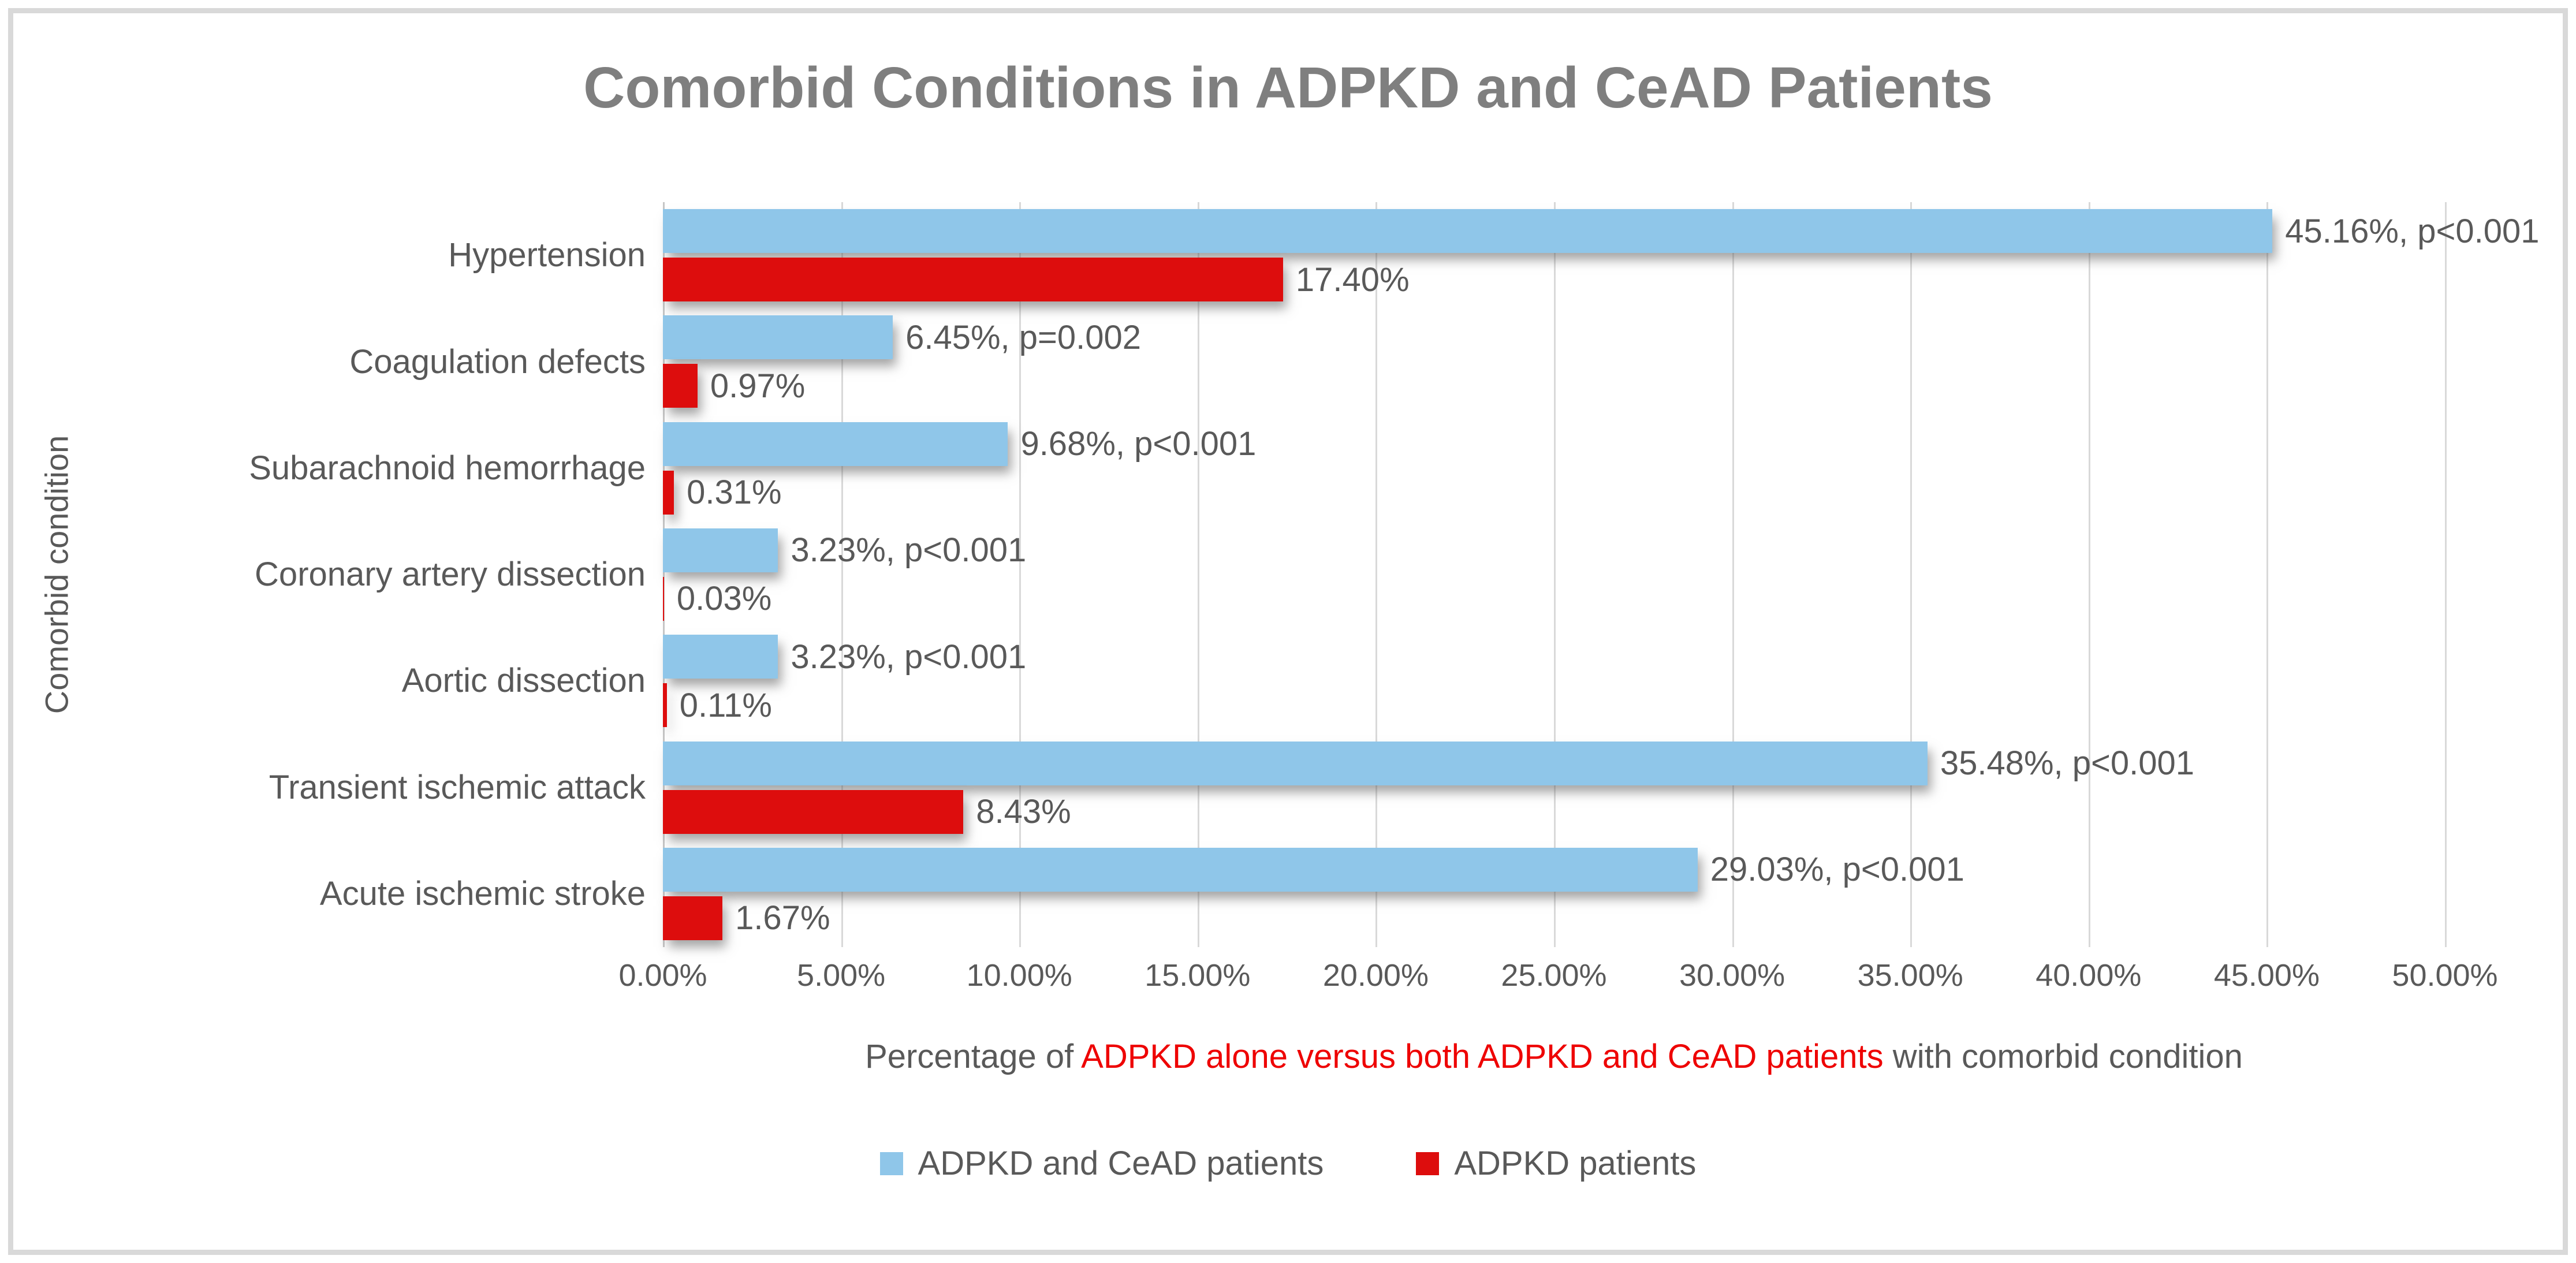  I want to click on bar-line: 29.03%, p<0.001, so click(1554, 869).